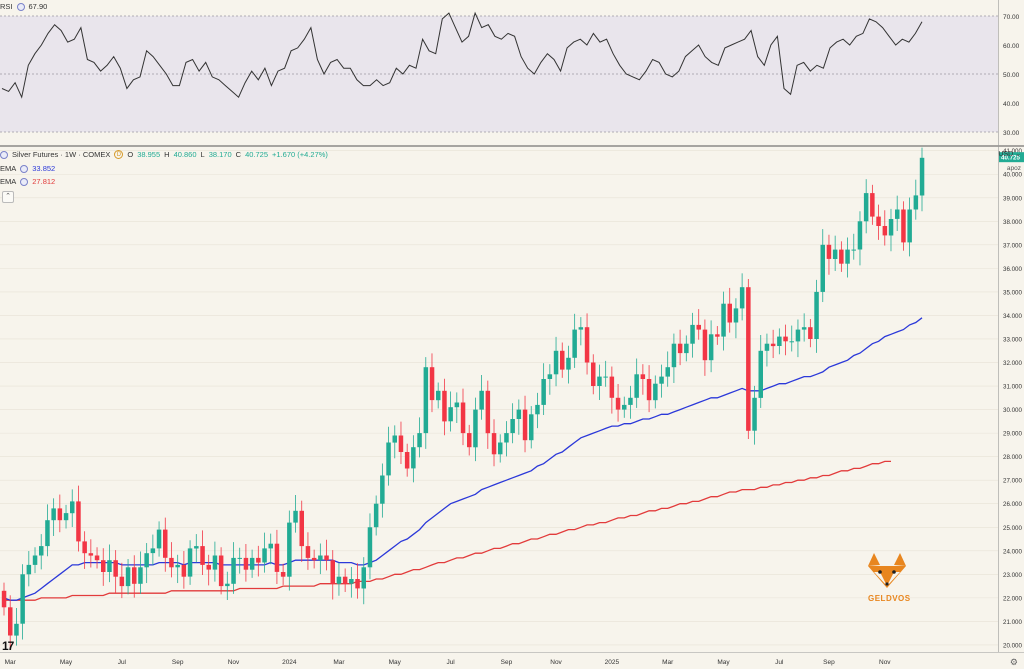 Image resolution: width=1024 pixels, height=669 pixels. What do you see at coordinates (612, 662) in the screenshot?
I see `time-tick-label: 2025` at bounding box center [612, 662].